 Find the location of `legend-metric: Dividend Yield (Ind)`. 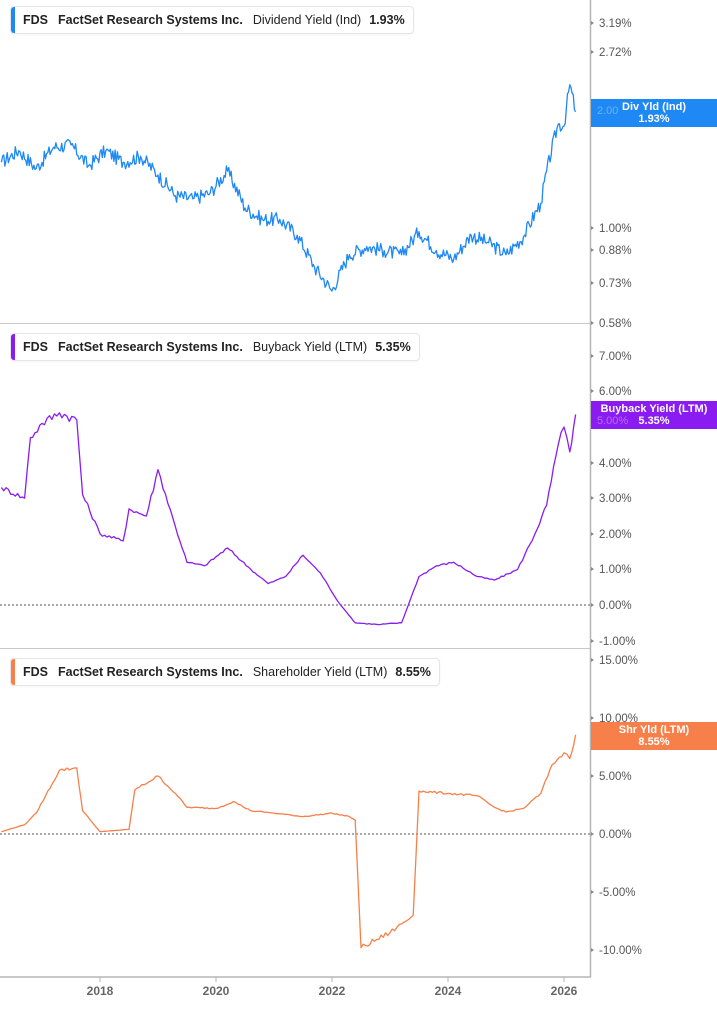

legend-metric: Dividend Yield (Ind) is located at coordinates (307, 20).